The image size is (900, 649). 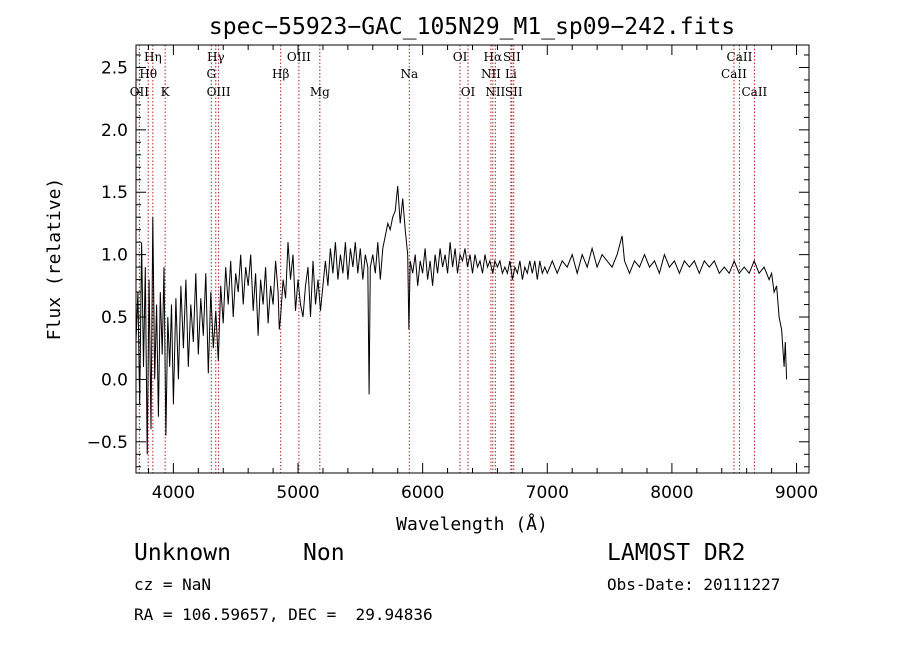 I want to click on spectral-line-label: G, so click(x=211, y=74).